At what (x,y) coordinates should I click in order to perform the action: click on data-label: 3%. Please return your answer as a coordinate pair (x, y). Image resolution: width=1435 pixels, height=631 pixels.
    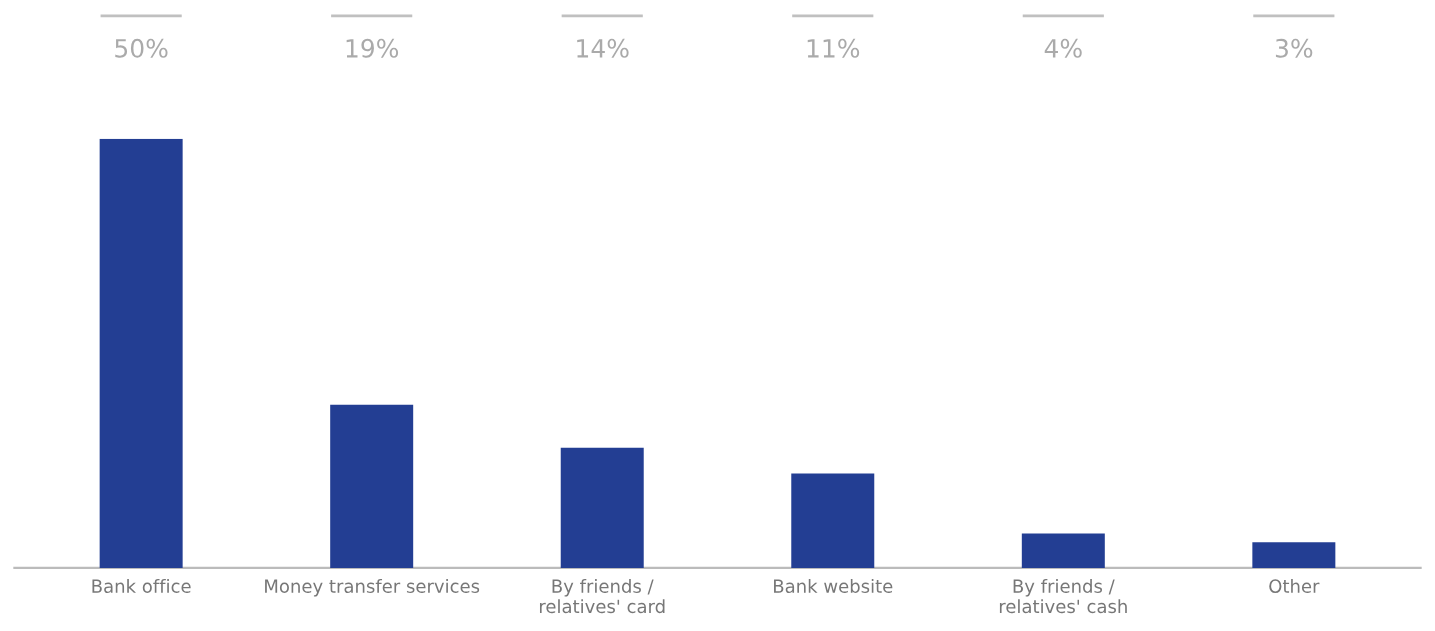
    Looking at the image, I should click on (1294, 48).